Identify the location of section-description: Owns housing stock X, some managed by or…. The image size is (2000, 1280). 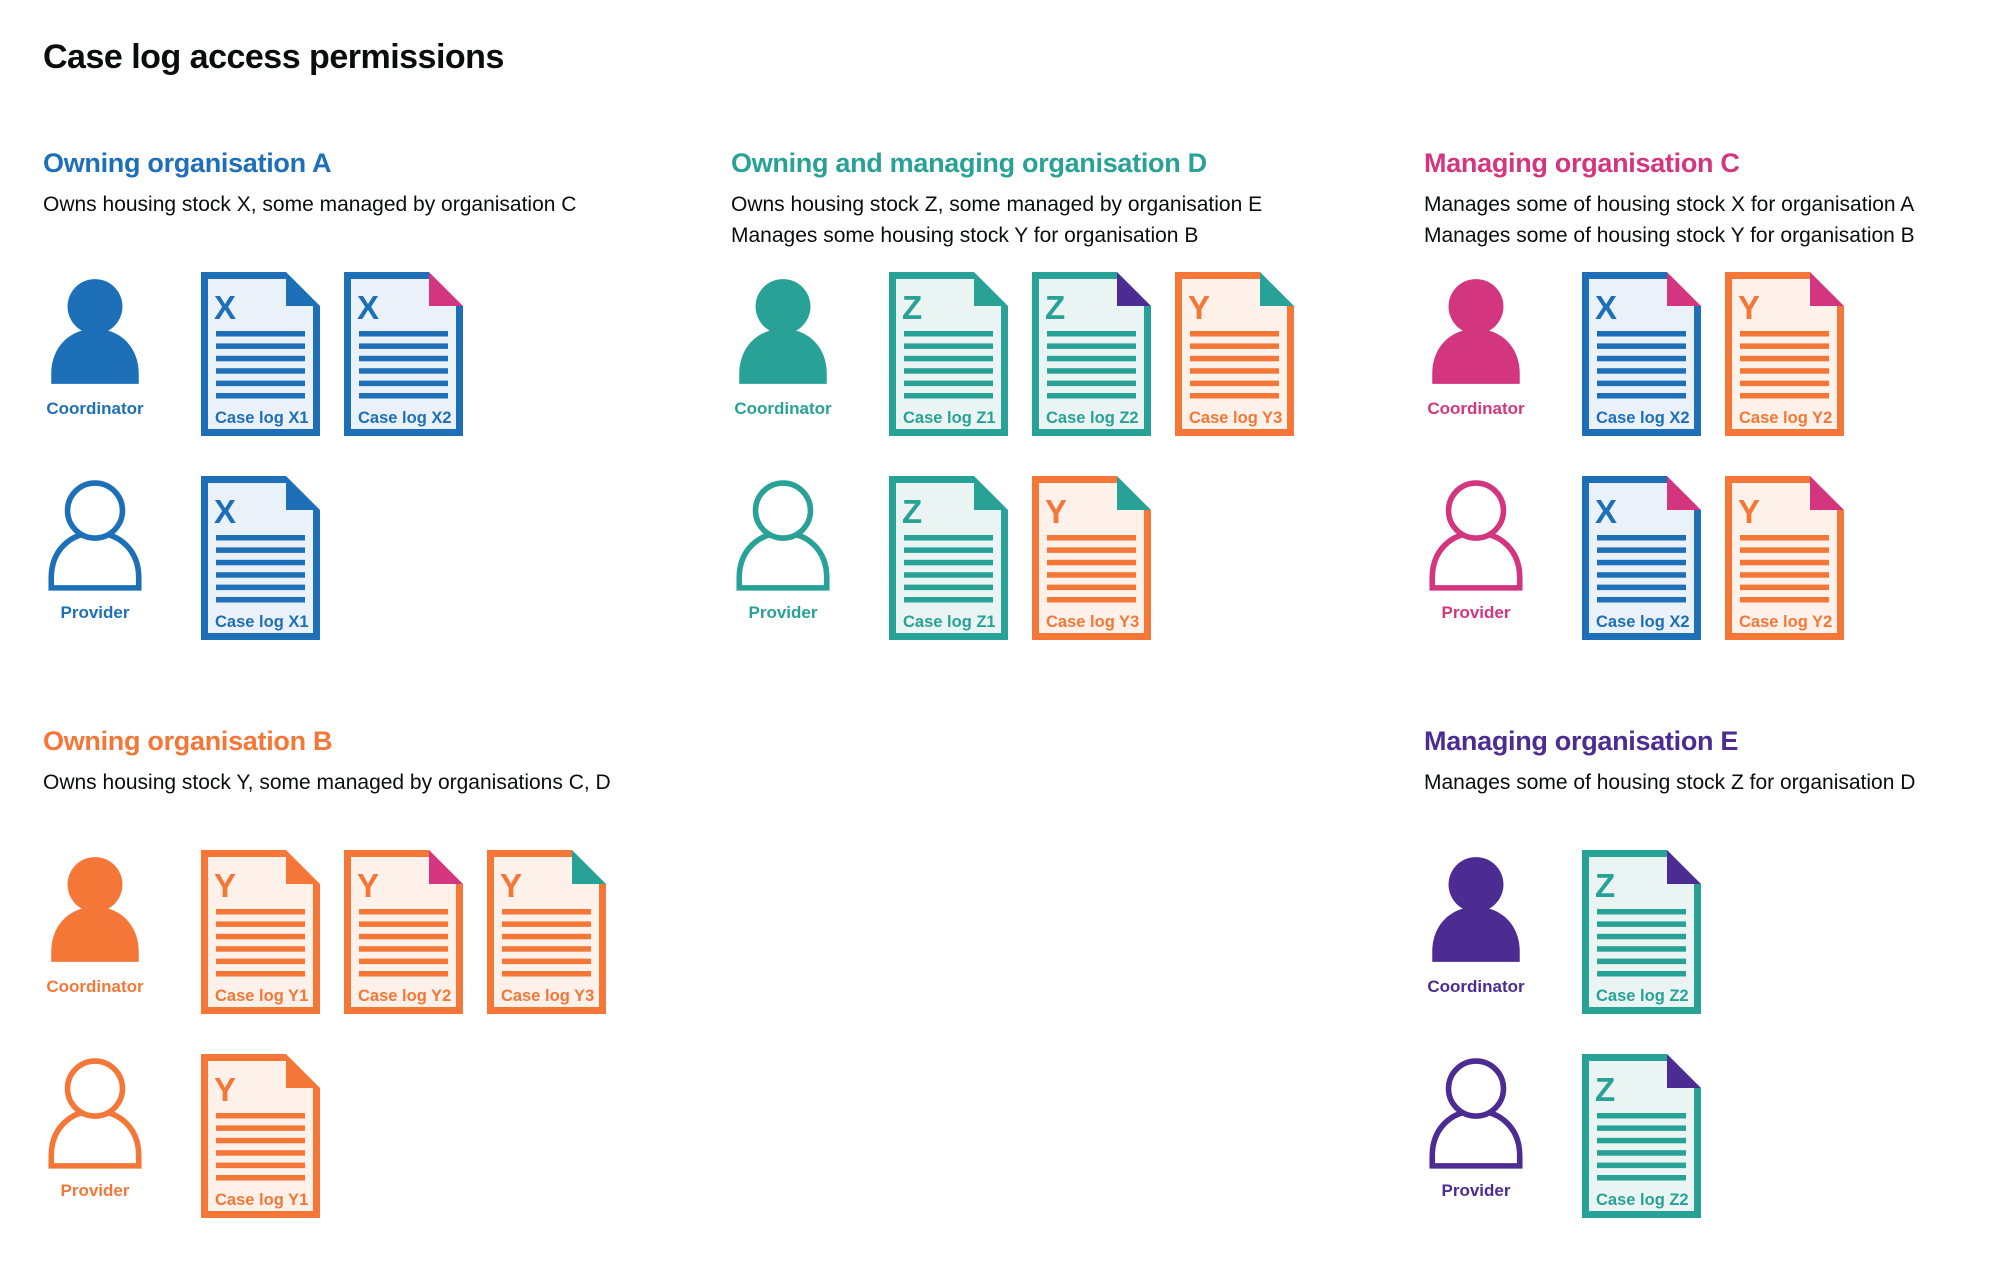
(309, 204).